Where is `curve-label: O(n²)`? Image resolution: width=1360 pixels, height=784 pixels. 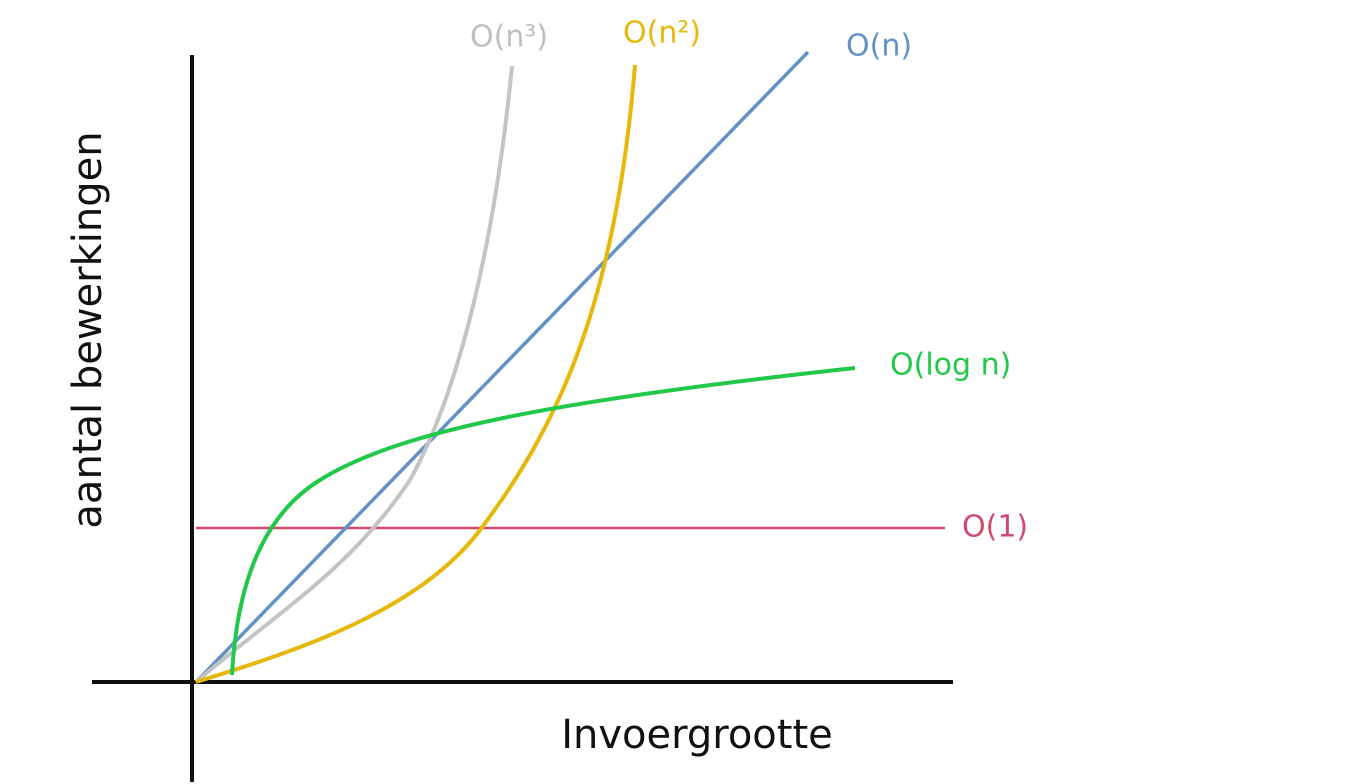 curve-label: O(n²) is located at coordinates (662, 33).